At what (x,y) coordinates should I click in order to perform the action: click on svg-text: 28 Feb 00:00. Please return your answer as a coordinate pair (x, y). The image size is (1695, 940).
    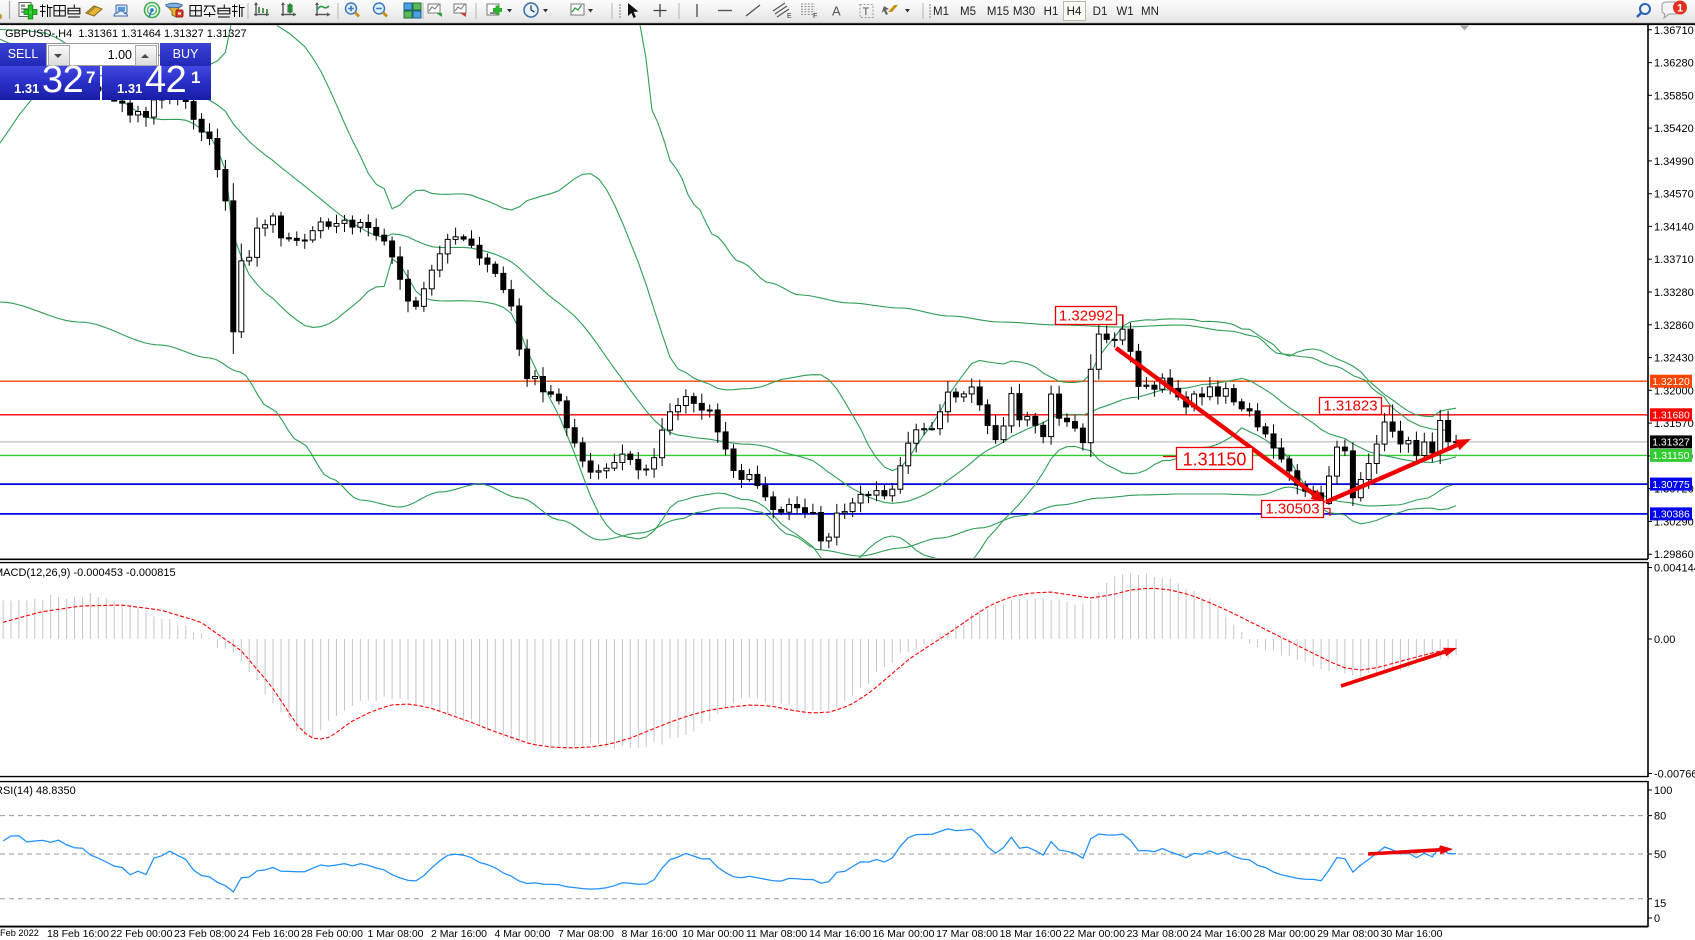
    Looking at the image, I should click on (332, 934).